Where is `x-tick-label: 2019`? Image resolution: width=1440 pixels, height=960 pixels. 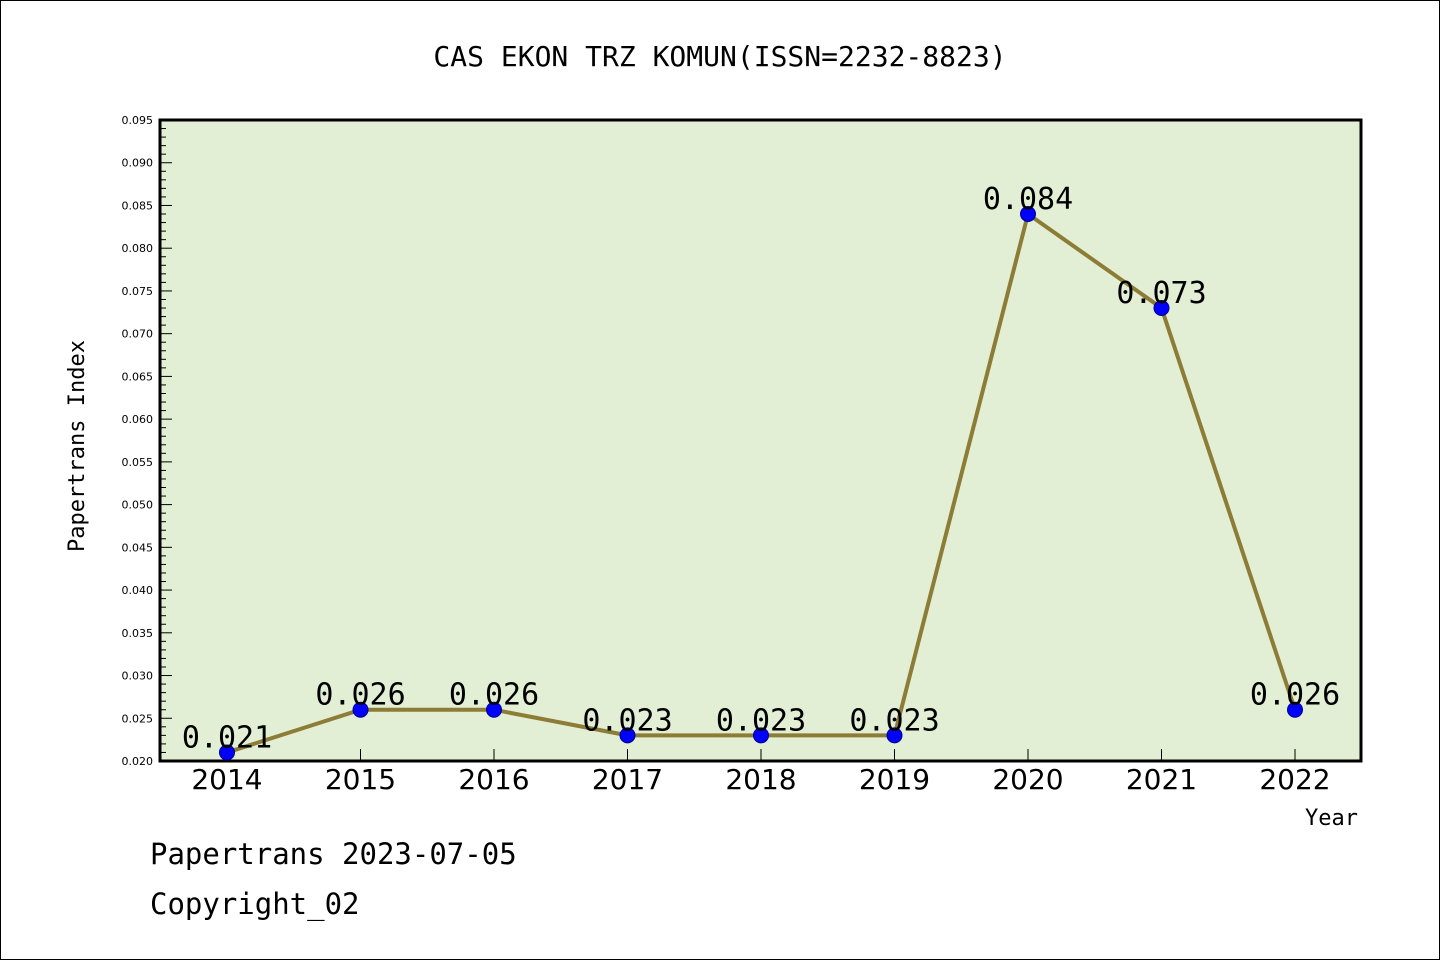
x-tick-label: 2019 is located at coordinates (894, 779).